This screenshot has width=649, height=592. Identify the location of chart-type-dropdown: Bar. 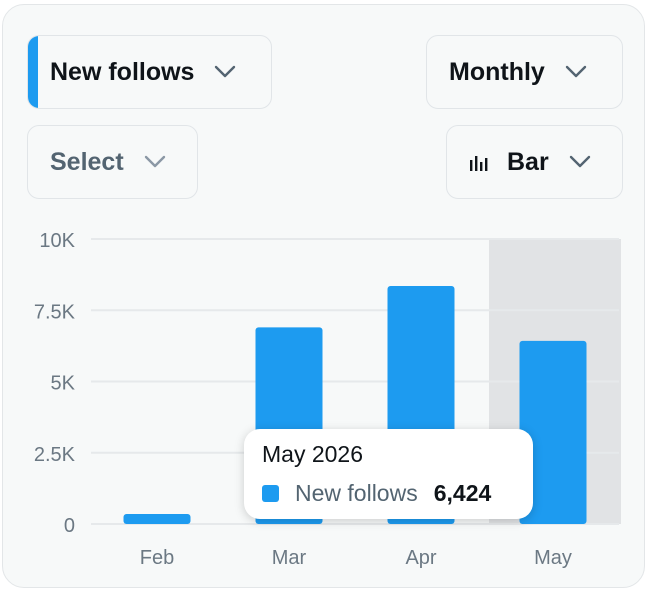
(534, 162).